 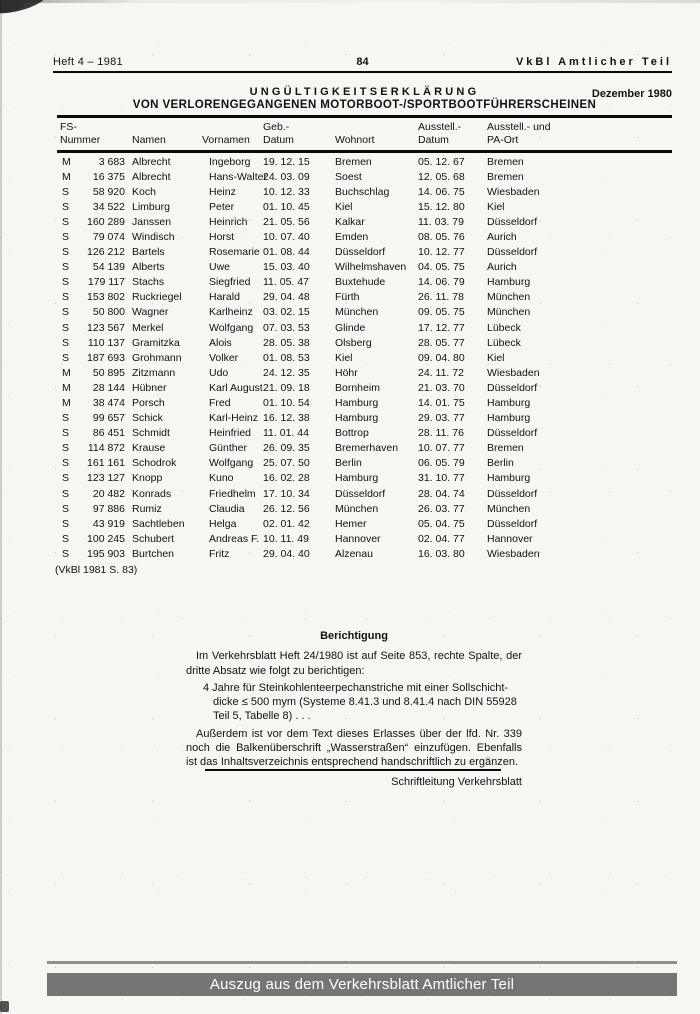 I want to click on table-cell: 10. 07. 40, so click(x=286, y=236).